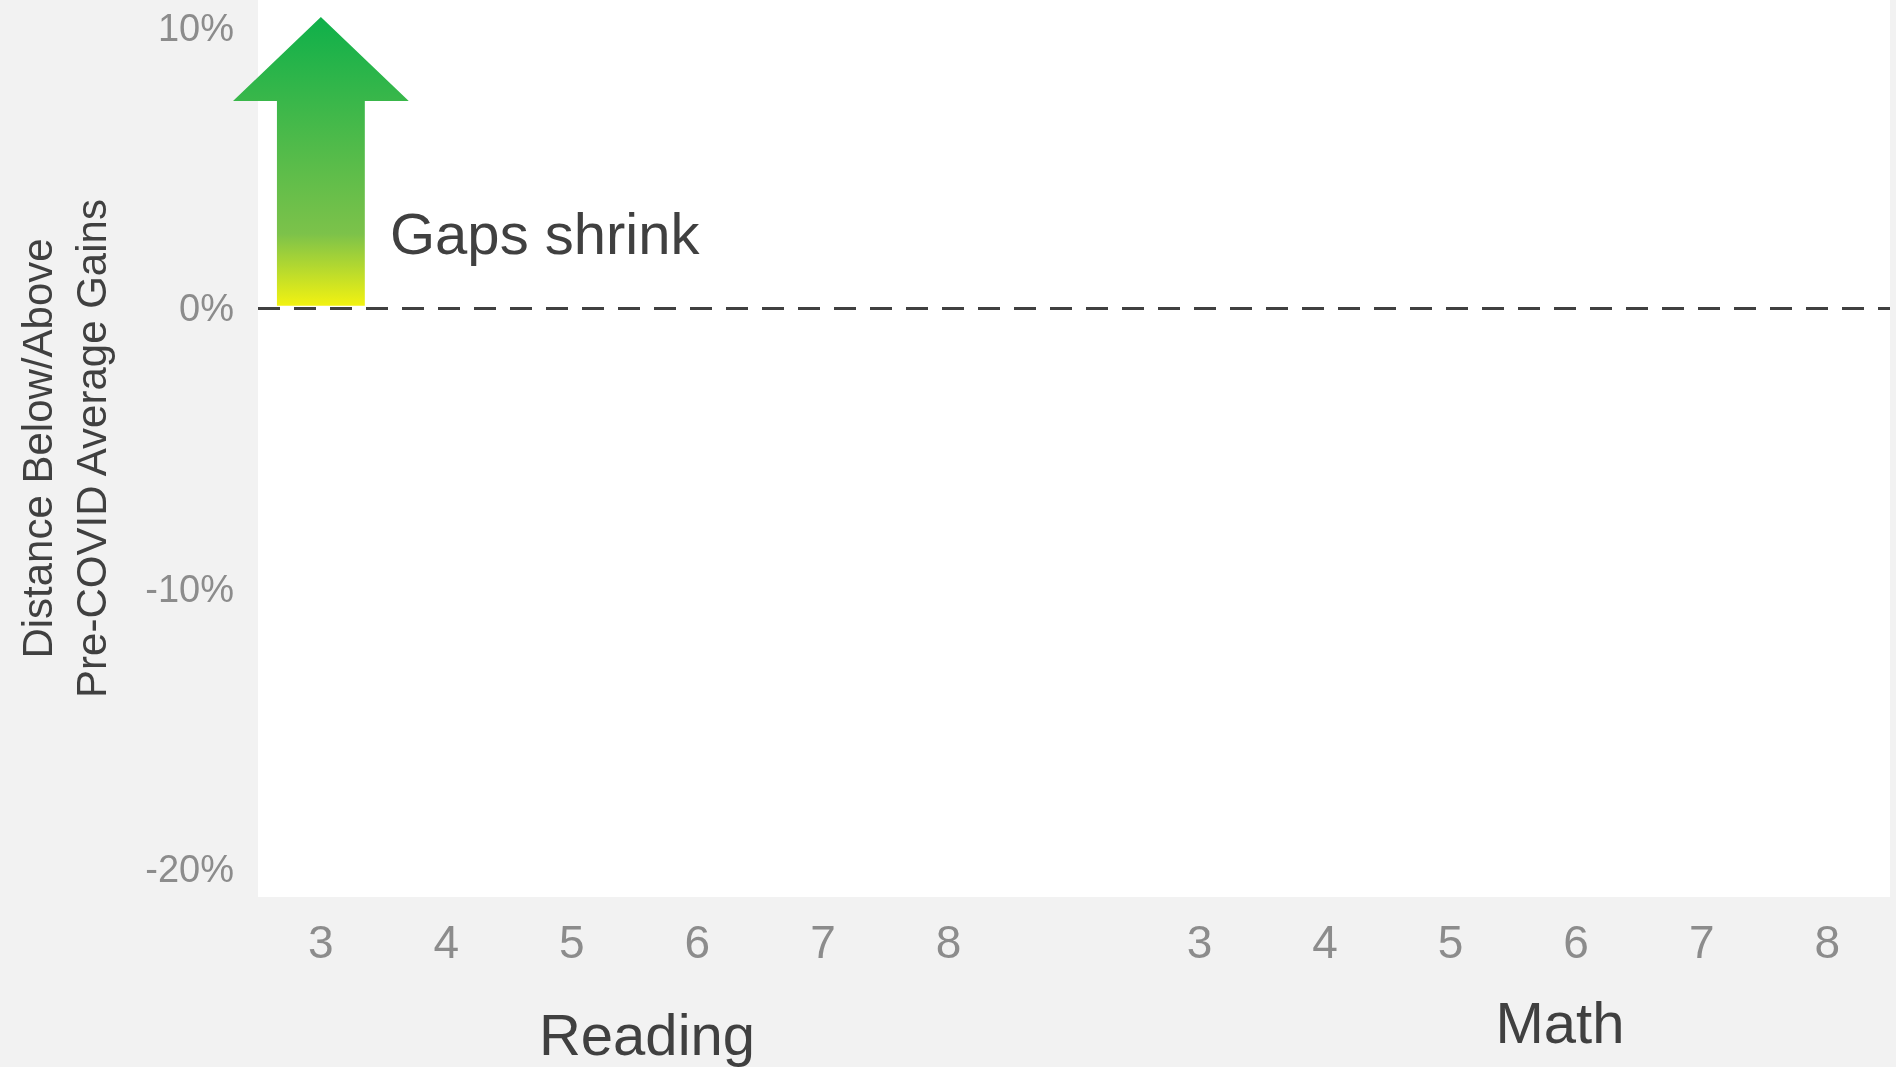 Image resolution: width=1896 pixels, height=1067 pixels. Describe the element at coordinates (1560, 1022) in the screenshot. I see `text: Math` at that location.